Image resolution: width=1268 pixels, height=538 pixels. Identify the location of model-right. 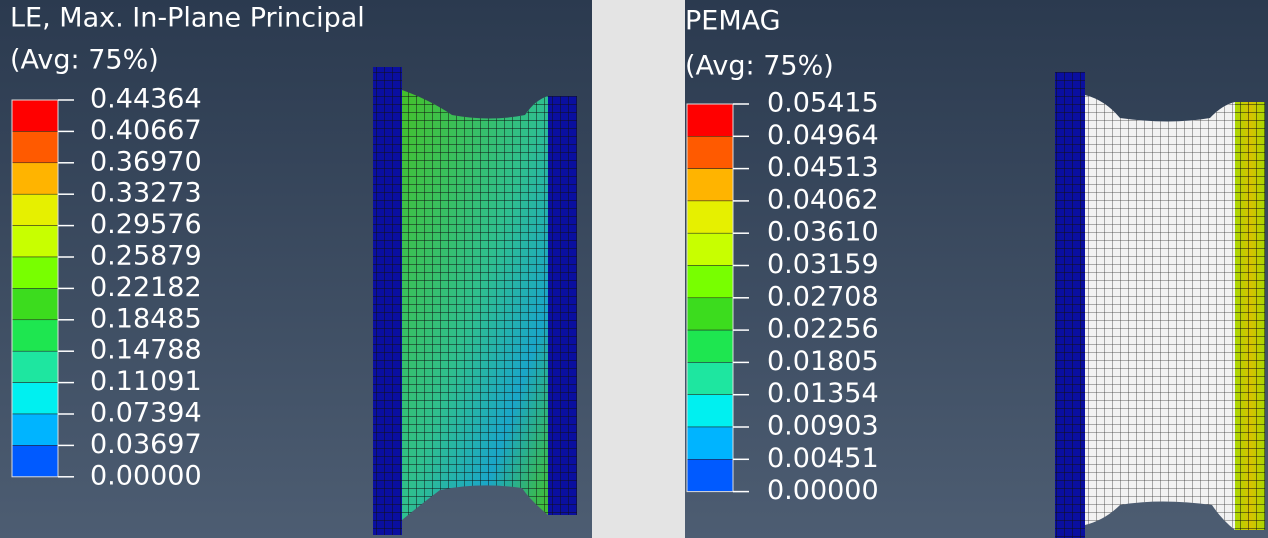
(1160, 305).